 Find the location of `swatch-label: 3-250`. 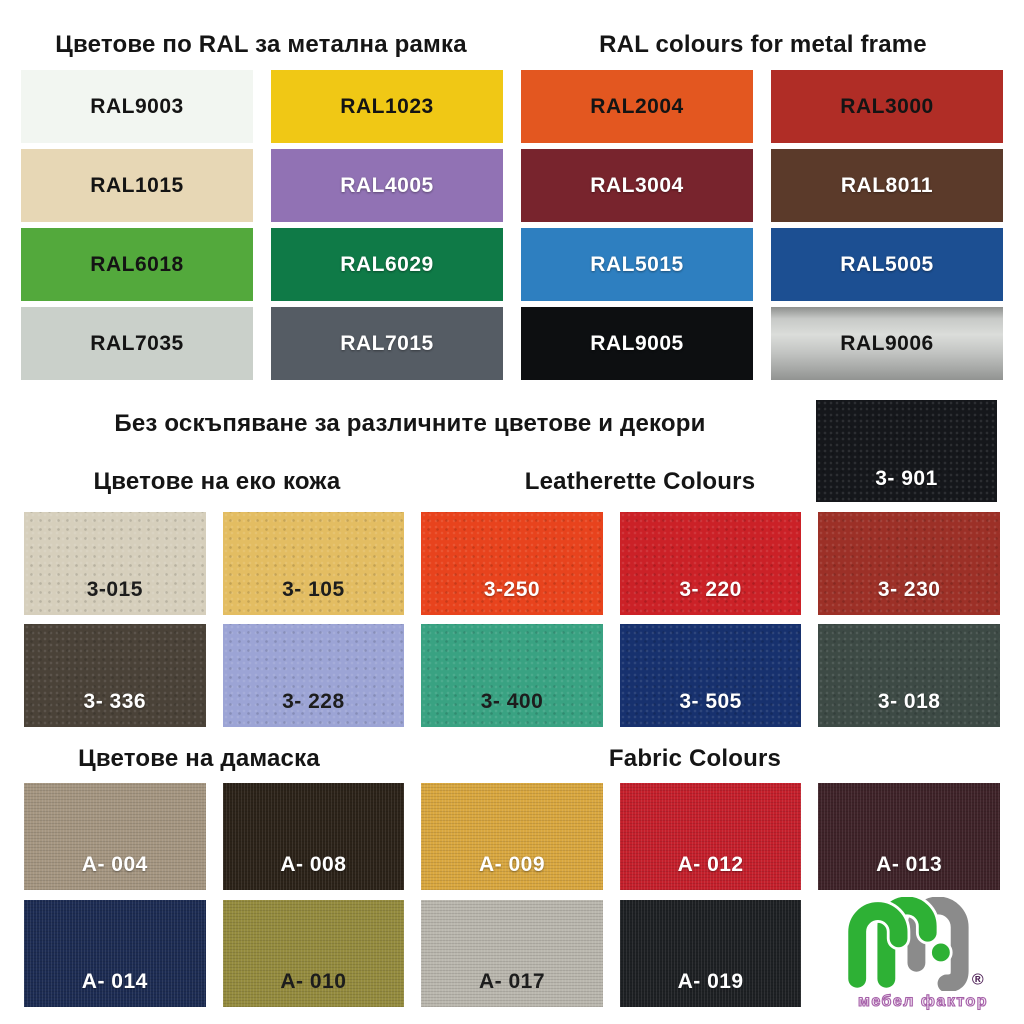

swatch-label: 3-250 is located at coordinates (512, 589).